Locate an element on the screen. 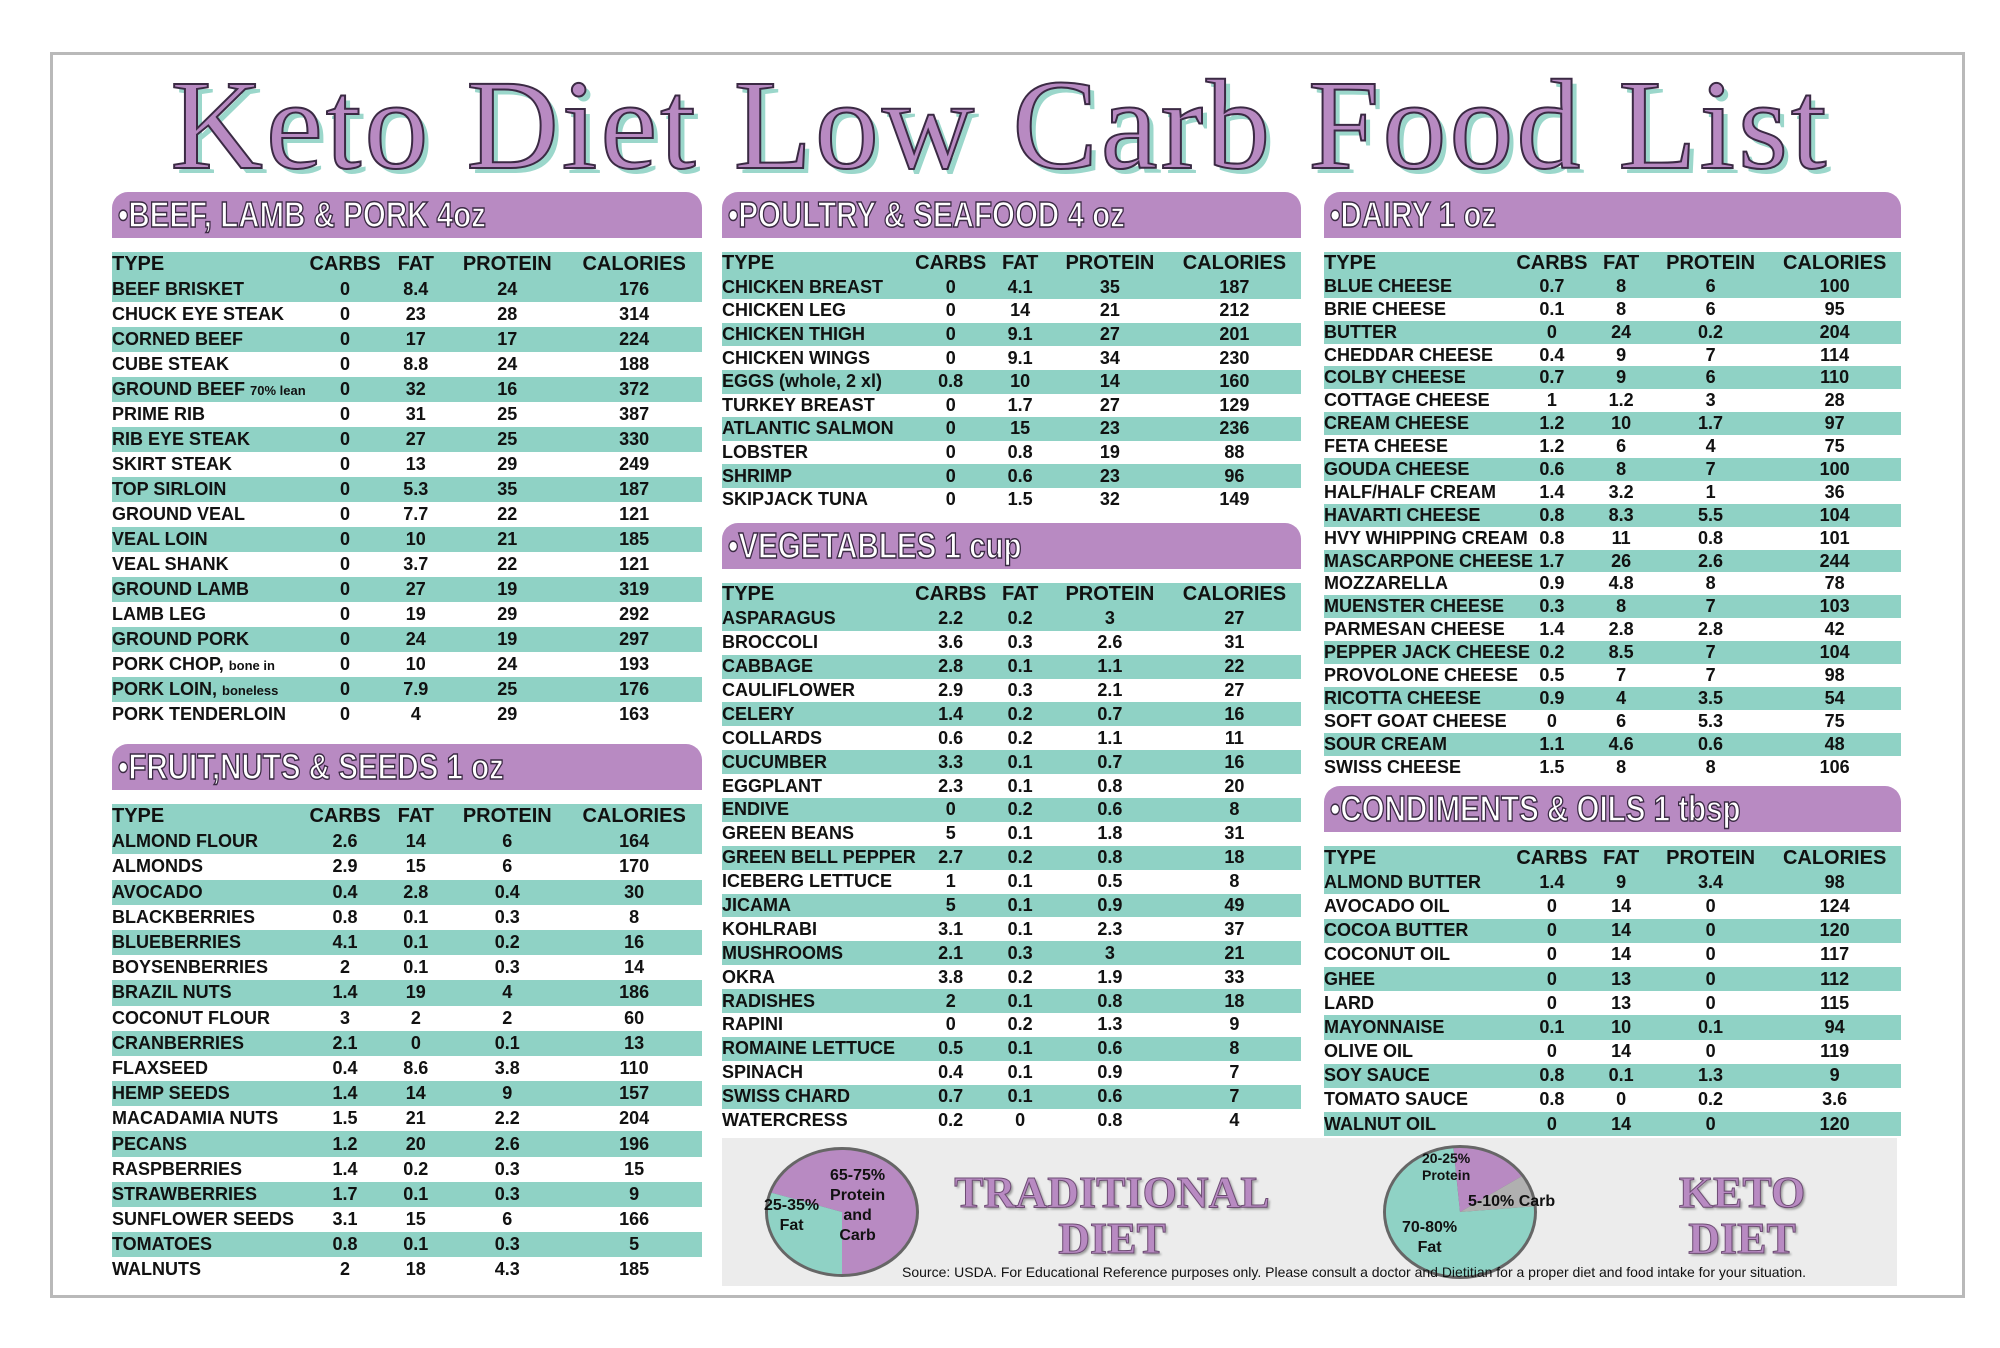 This screenshot has width=2000, height=1348. cell-carbs: 4.1 is located at coordinates (345, 942).